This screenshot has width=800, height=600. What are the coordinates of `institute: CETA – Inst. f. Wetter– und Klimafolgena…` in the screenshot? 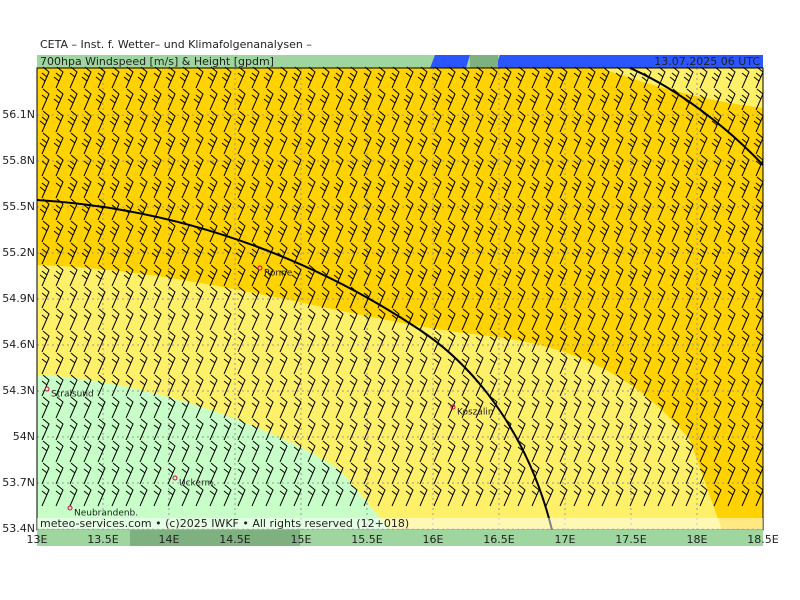 It's located at (176, 44).